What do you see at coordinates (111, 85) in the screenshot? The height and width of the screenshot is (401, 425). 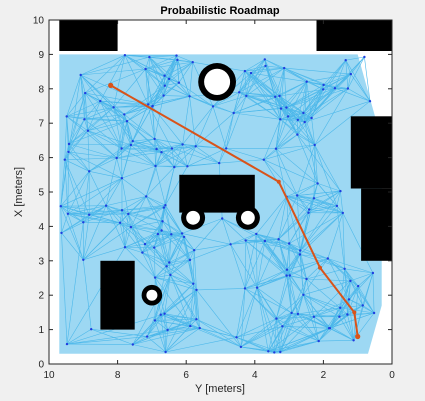 I see `path-start-marker` at bounding box center [111, 85].